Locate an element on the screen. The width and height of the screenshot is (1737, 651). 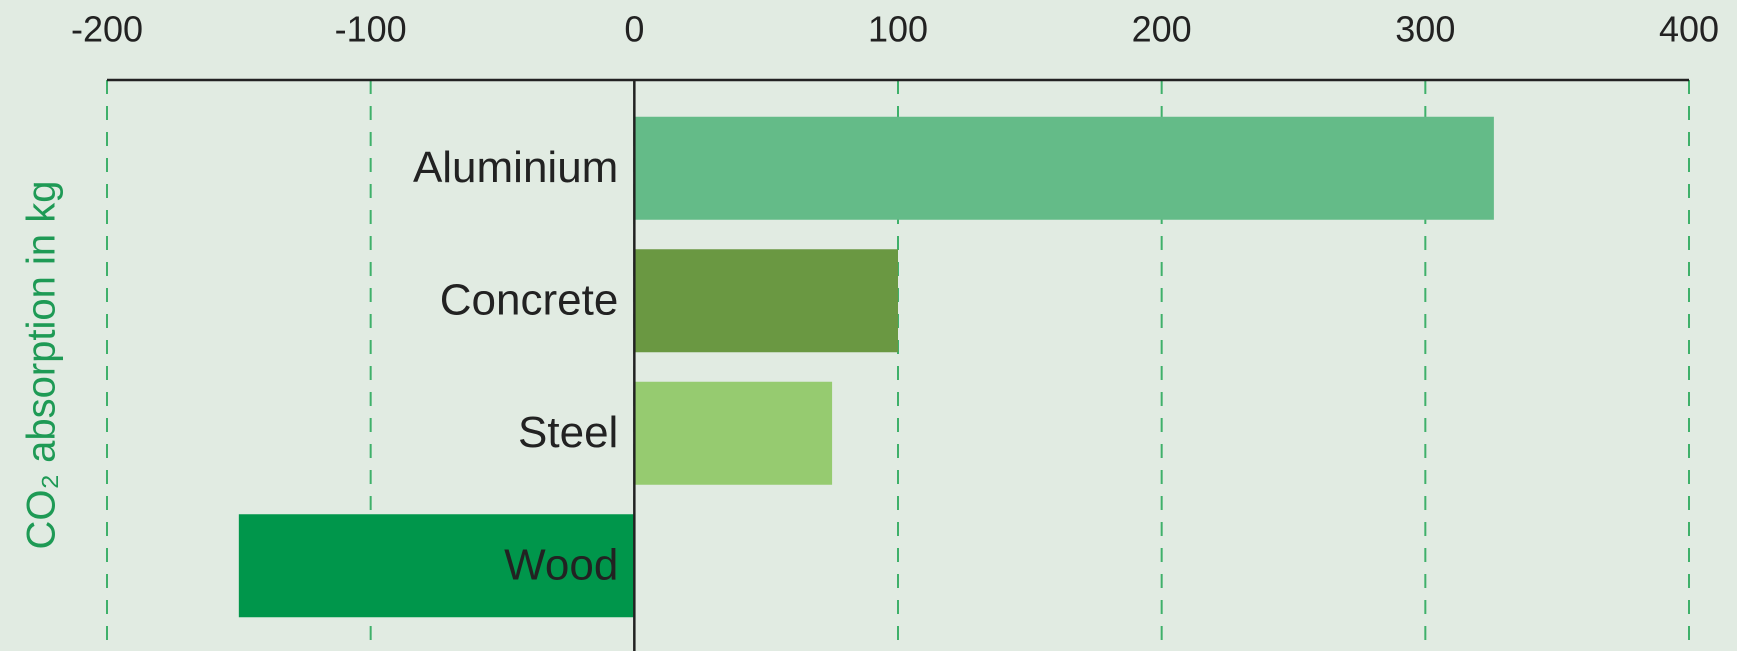
category-label: Wood is located at coordinates (561, 564).